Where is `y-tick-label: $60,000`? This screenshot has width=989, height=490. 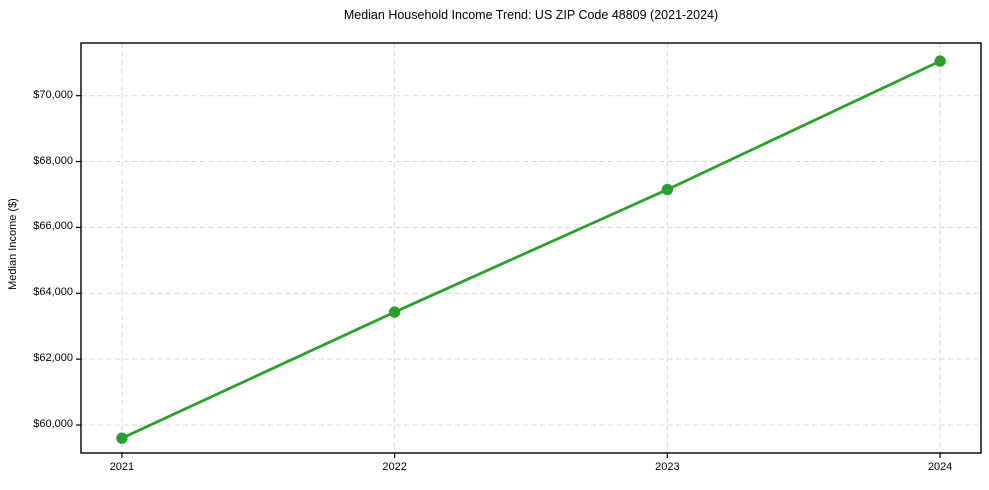 y-tick-label: $60,000 is located at coordinates (53, 424).